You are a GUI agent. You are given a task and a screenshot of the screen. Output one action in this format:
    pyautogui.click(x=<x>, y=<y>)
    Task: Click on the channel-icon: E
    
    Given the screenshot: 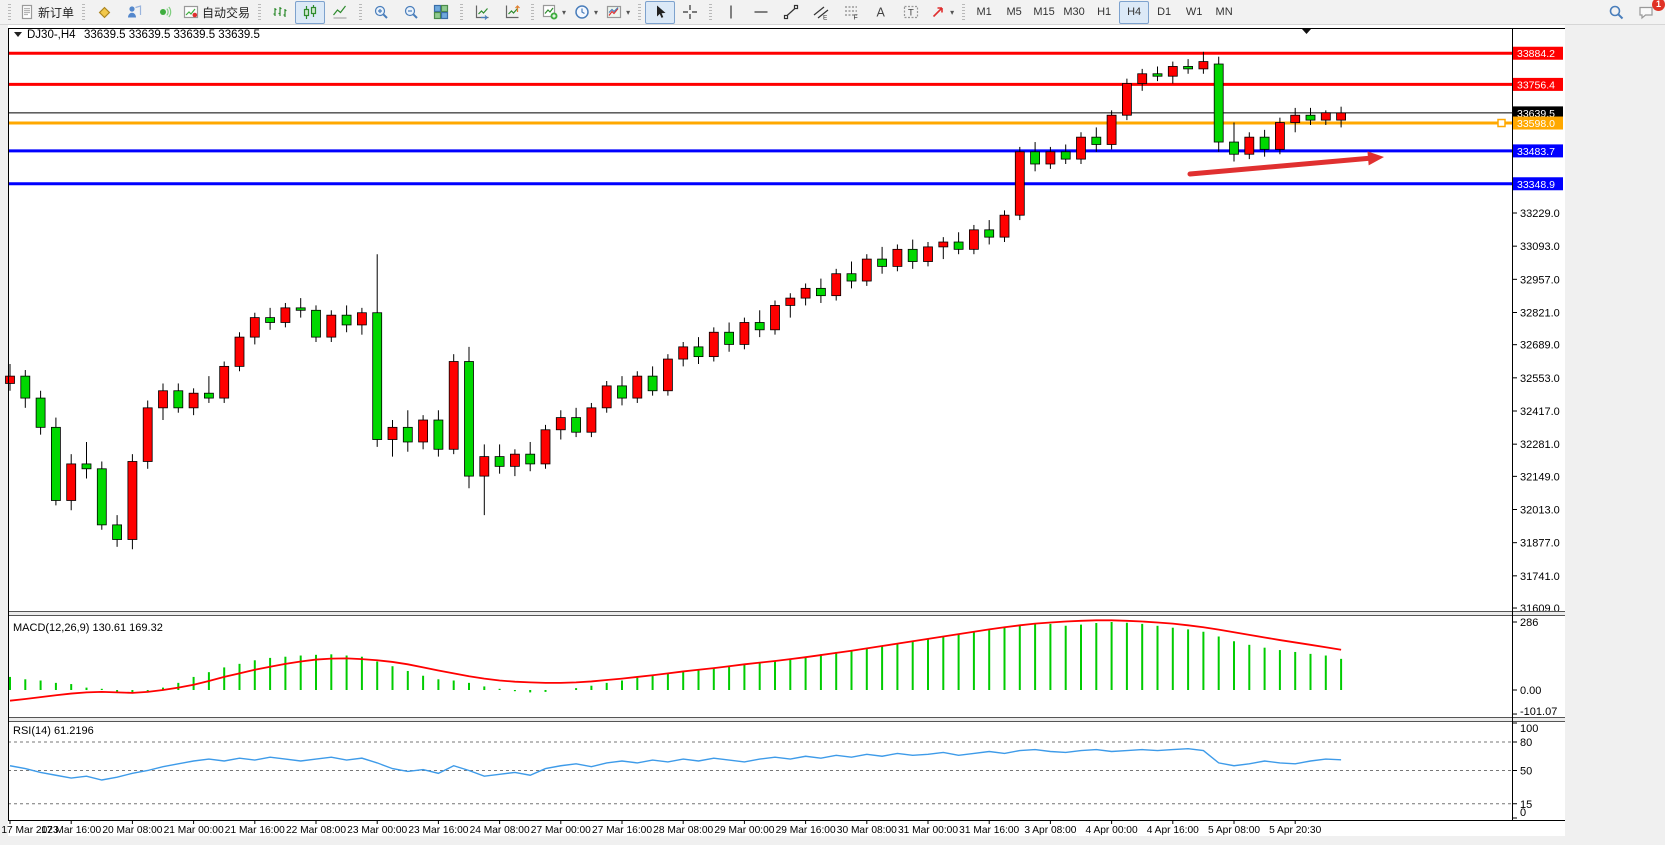 What is the action you would take?
    pyautogui.click(x=821, y=12)
    